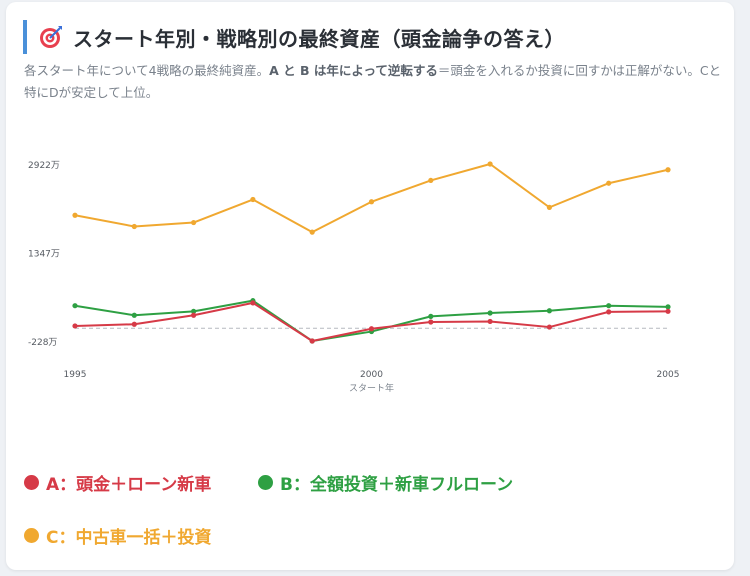 The width and height of the screenshot is (750, 576). Describe the element at coordinates (265, 482) in the screenshot. I see `legend-dot-b` at that location.